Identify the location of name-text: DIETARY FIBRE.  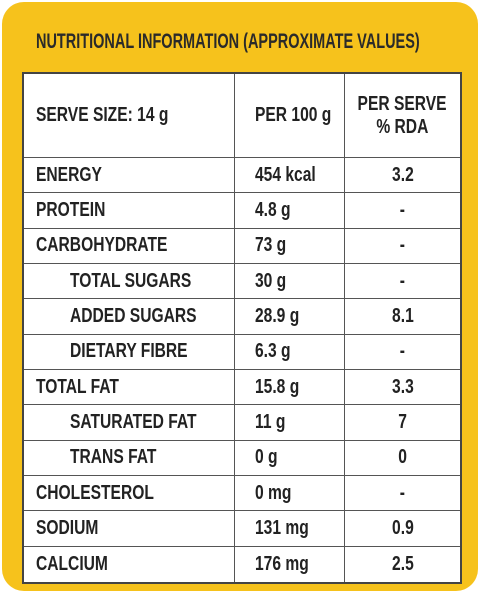
(129, 351).